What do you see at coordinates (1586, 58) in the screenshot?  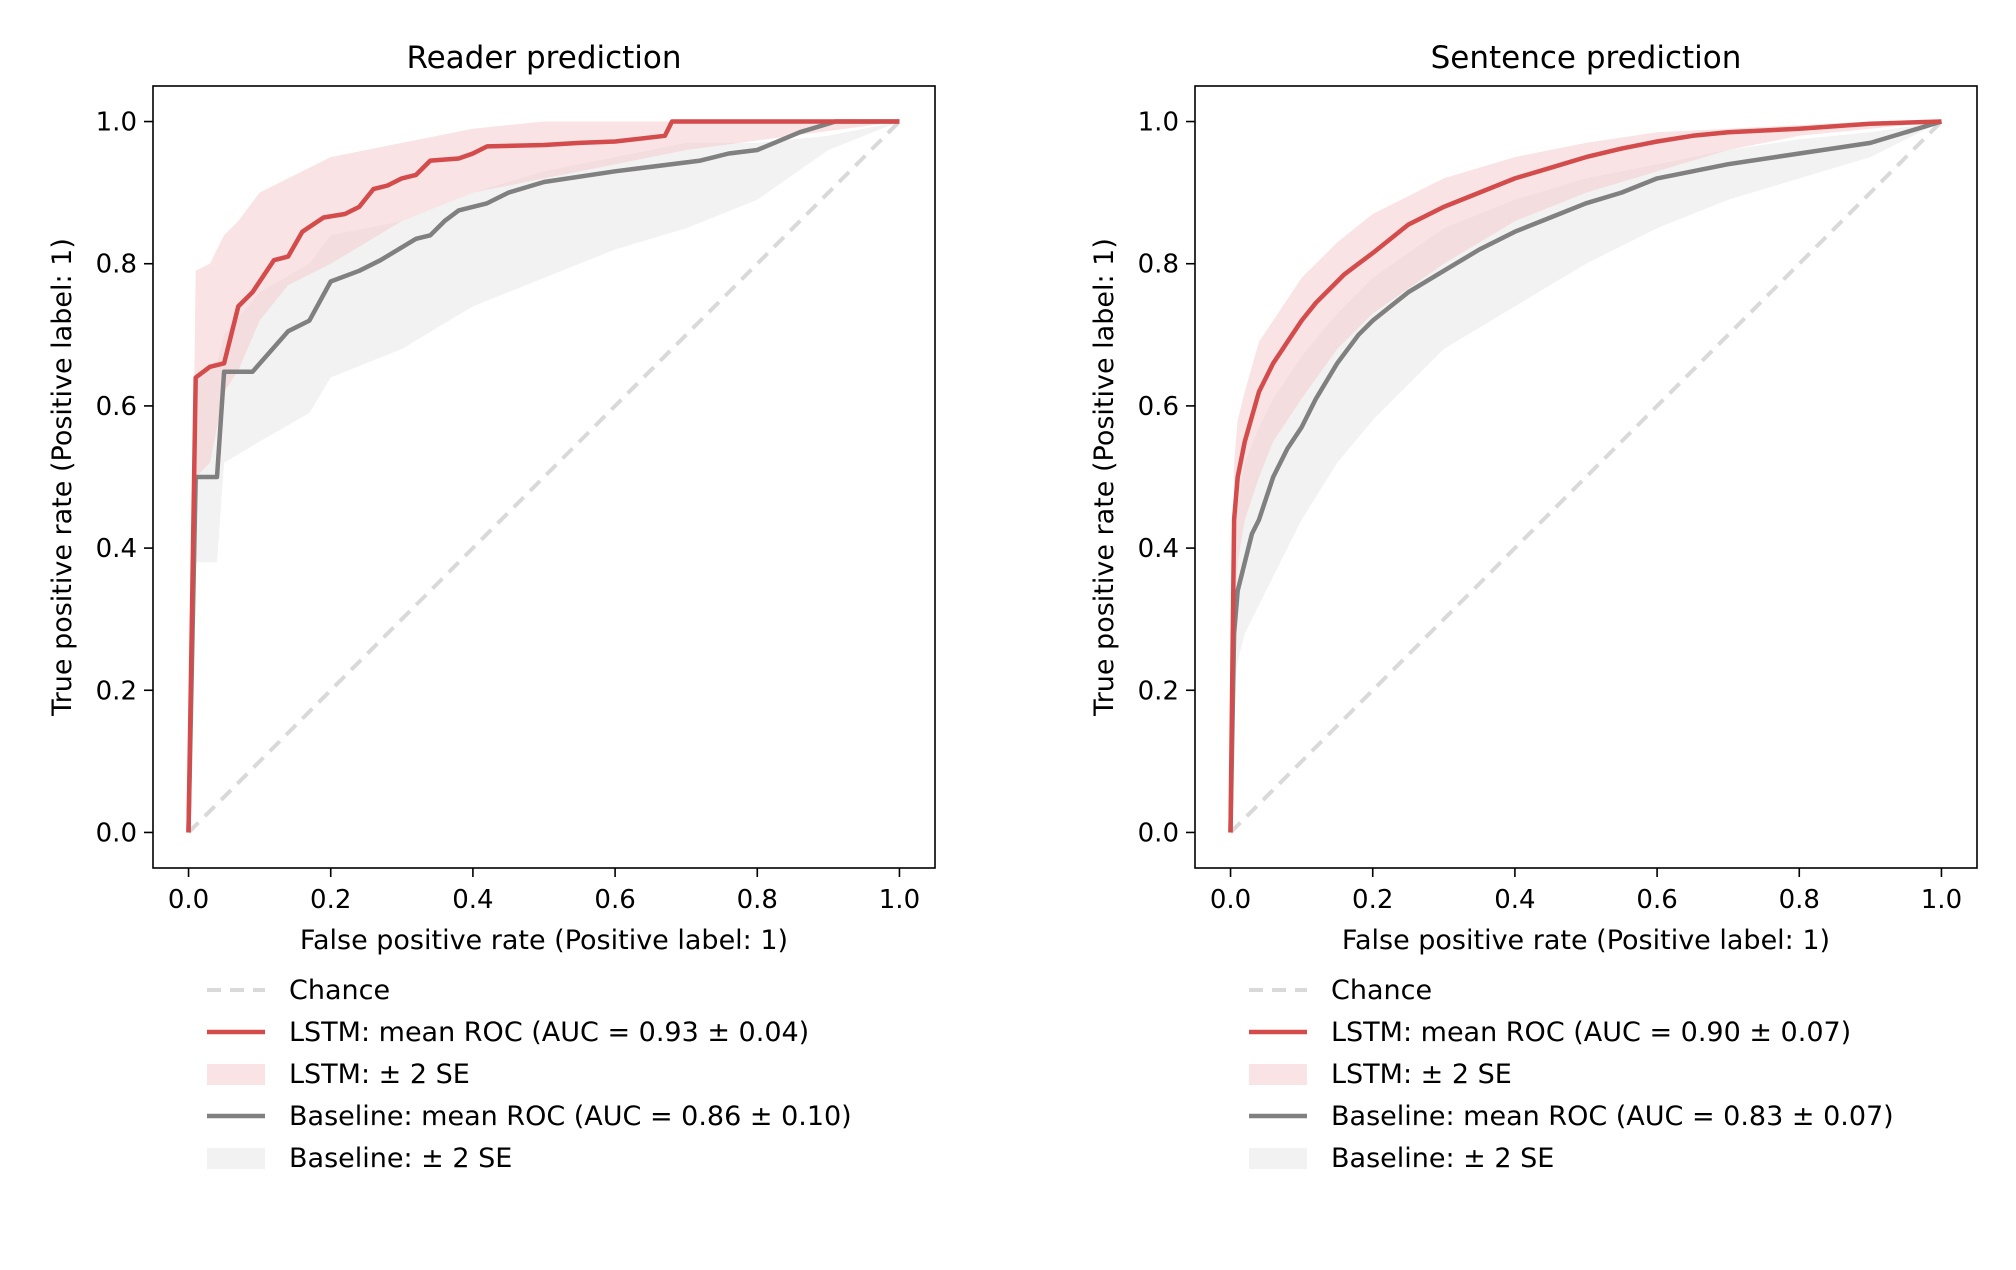 I see `chart-title: Sentence prediction` at bounding box center [1586, 58].